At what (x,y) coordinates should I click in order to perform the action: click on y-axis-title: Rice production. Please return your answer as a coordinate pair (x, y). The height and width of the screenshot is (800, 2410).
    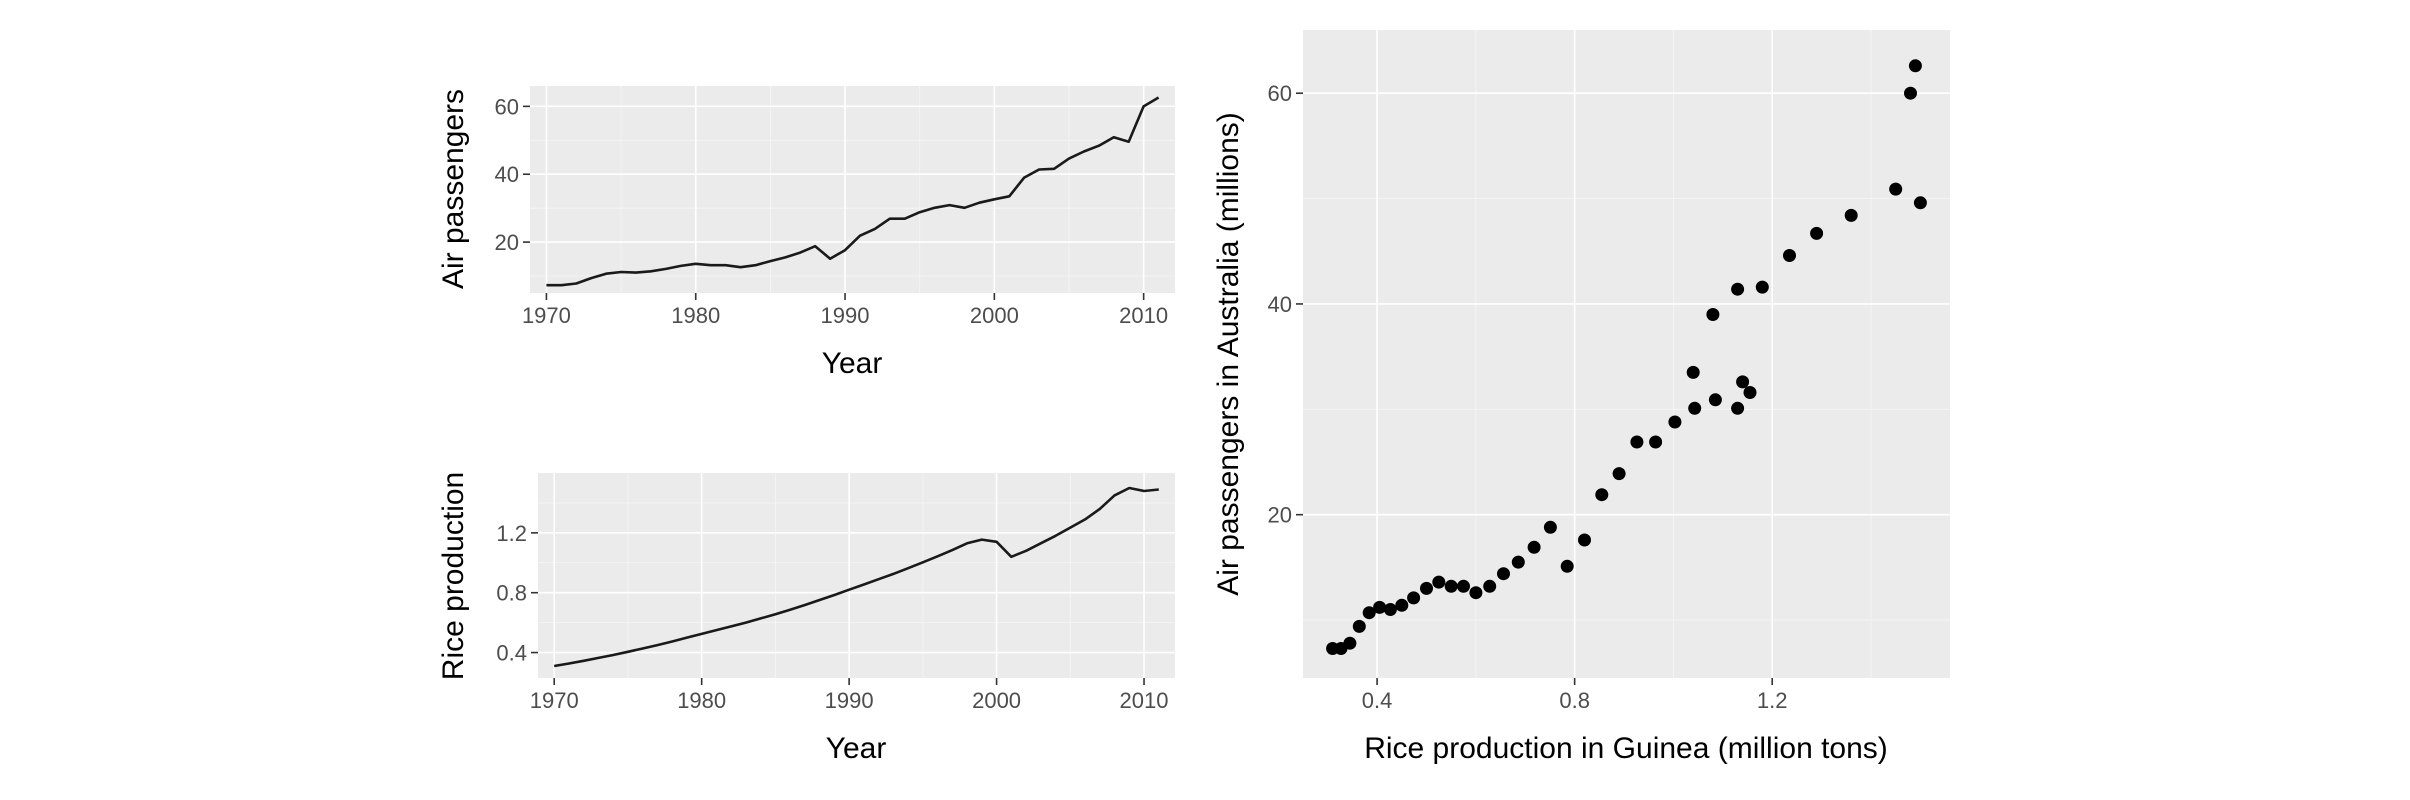
    Looking at the image, I should click on (453, 576).